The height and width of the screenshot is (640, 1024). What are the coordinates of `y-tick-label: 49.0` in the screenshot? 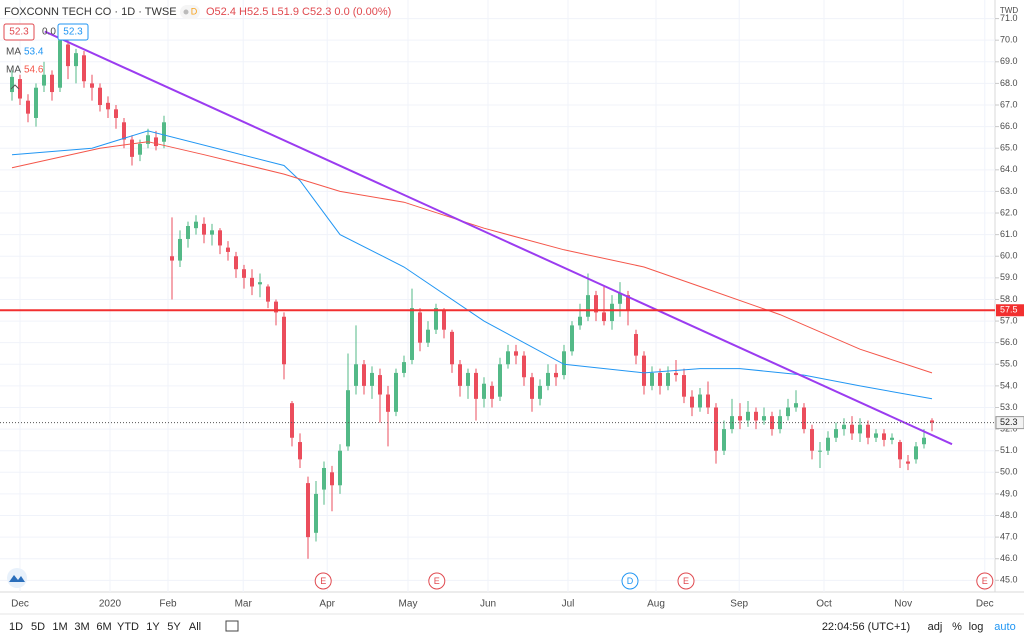 It's located at (1009, 493).